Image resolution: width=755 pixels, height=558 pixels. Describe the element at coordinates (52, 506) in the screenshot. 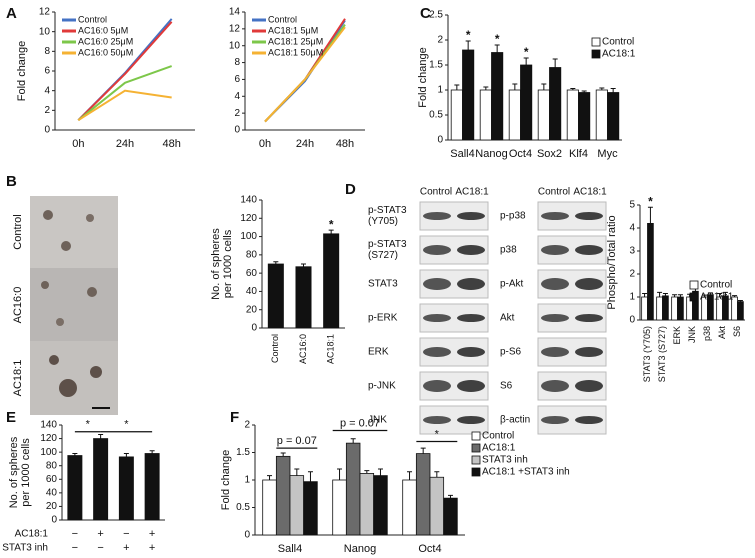

I see `y-tick-label: 20` at that location.